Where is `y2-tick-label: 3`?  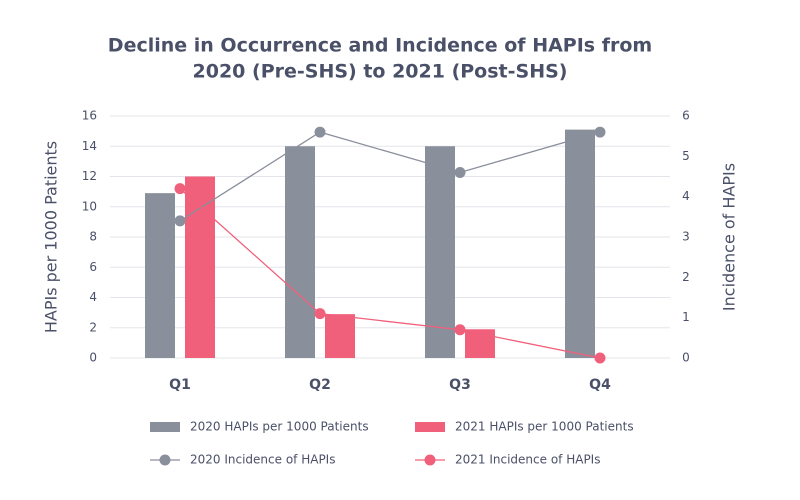 y2-tick-label: 3 is located at coordinates (686, 237).